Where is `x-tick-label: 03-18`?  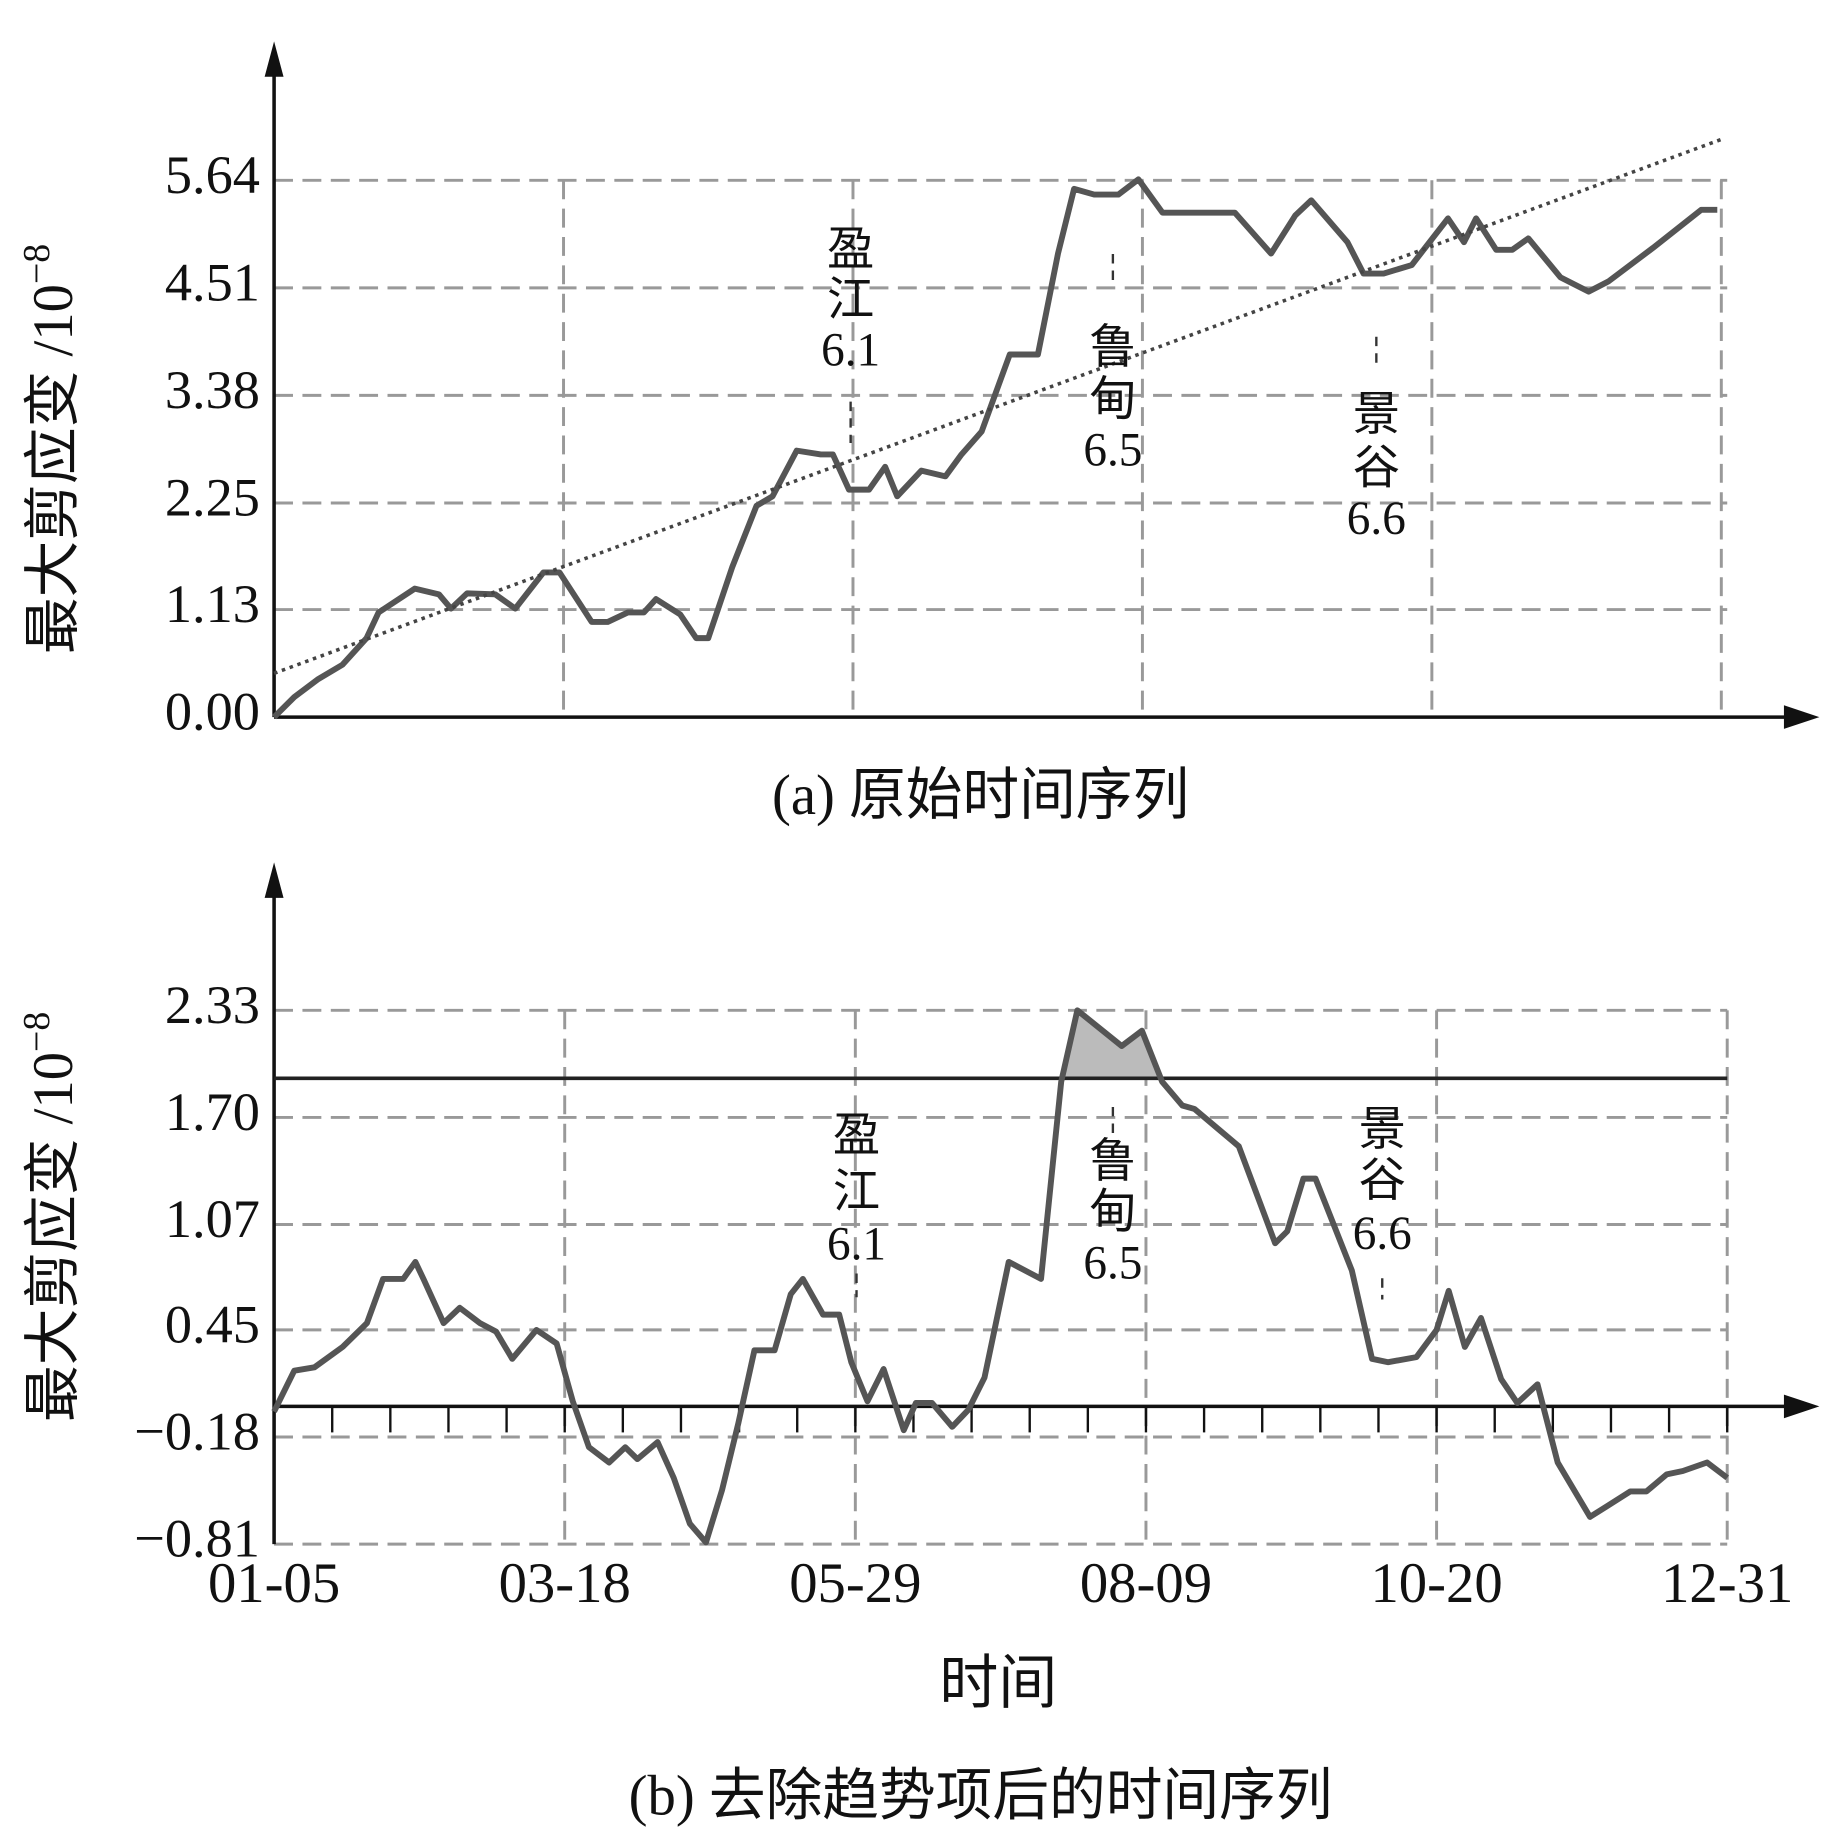 x-tick-label: 03-18 is located at coordinates (565, 1583).